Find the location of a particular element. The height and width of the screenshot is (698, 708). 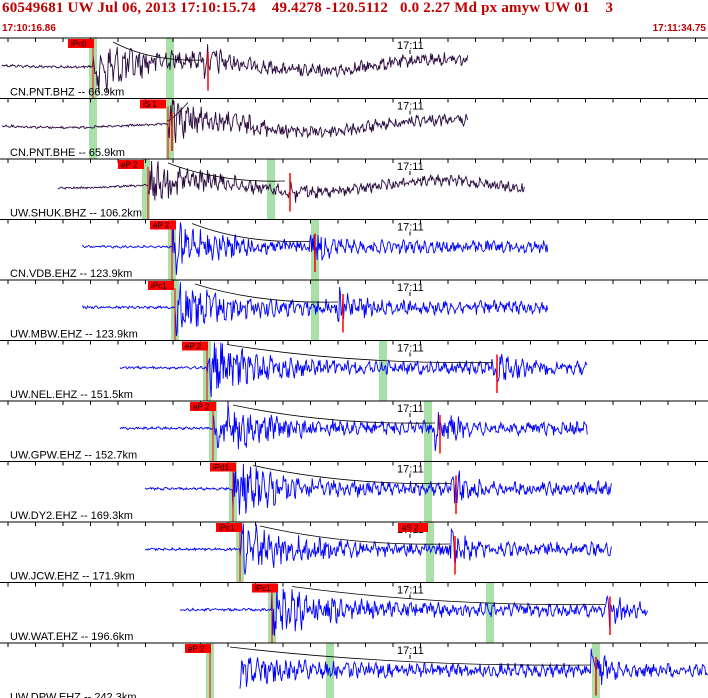

trace-panel: 17:11 iPc0 CN.PNT.BHZ -- 66.9km is located at coordinates (354, 68).